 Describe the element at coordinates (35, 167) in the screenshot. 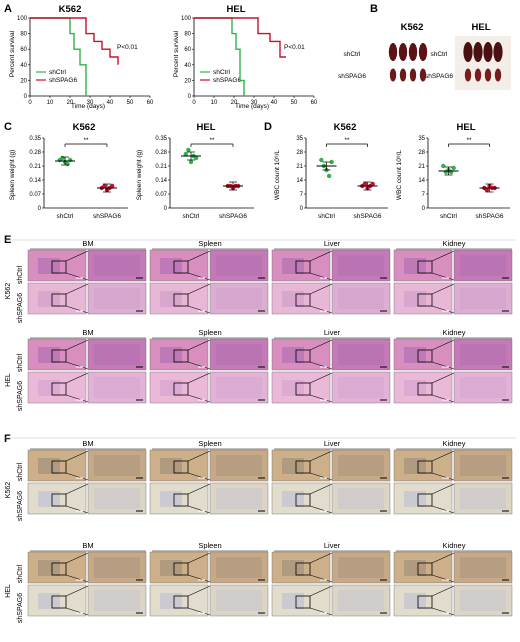

I see `dot-ytick-label: 0.21` at that location.